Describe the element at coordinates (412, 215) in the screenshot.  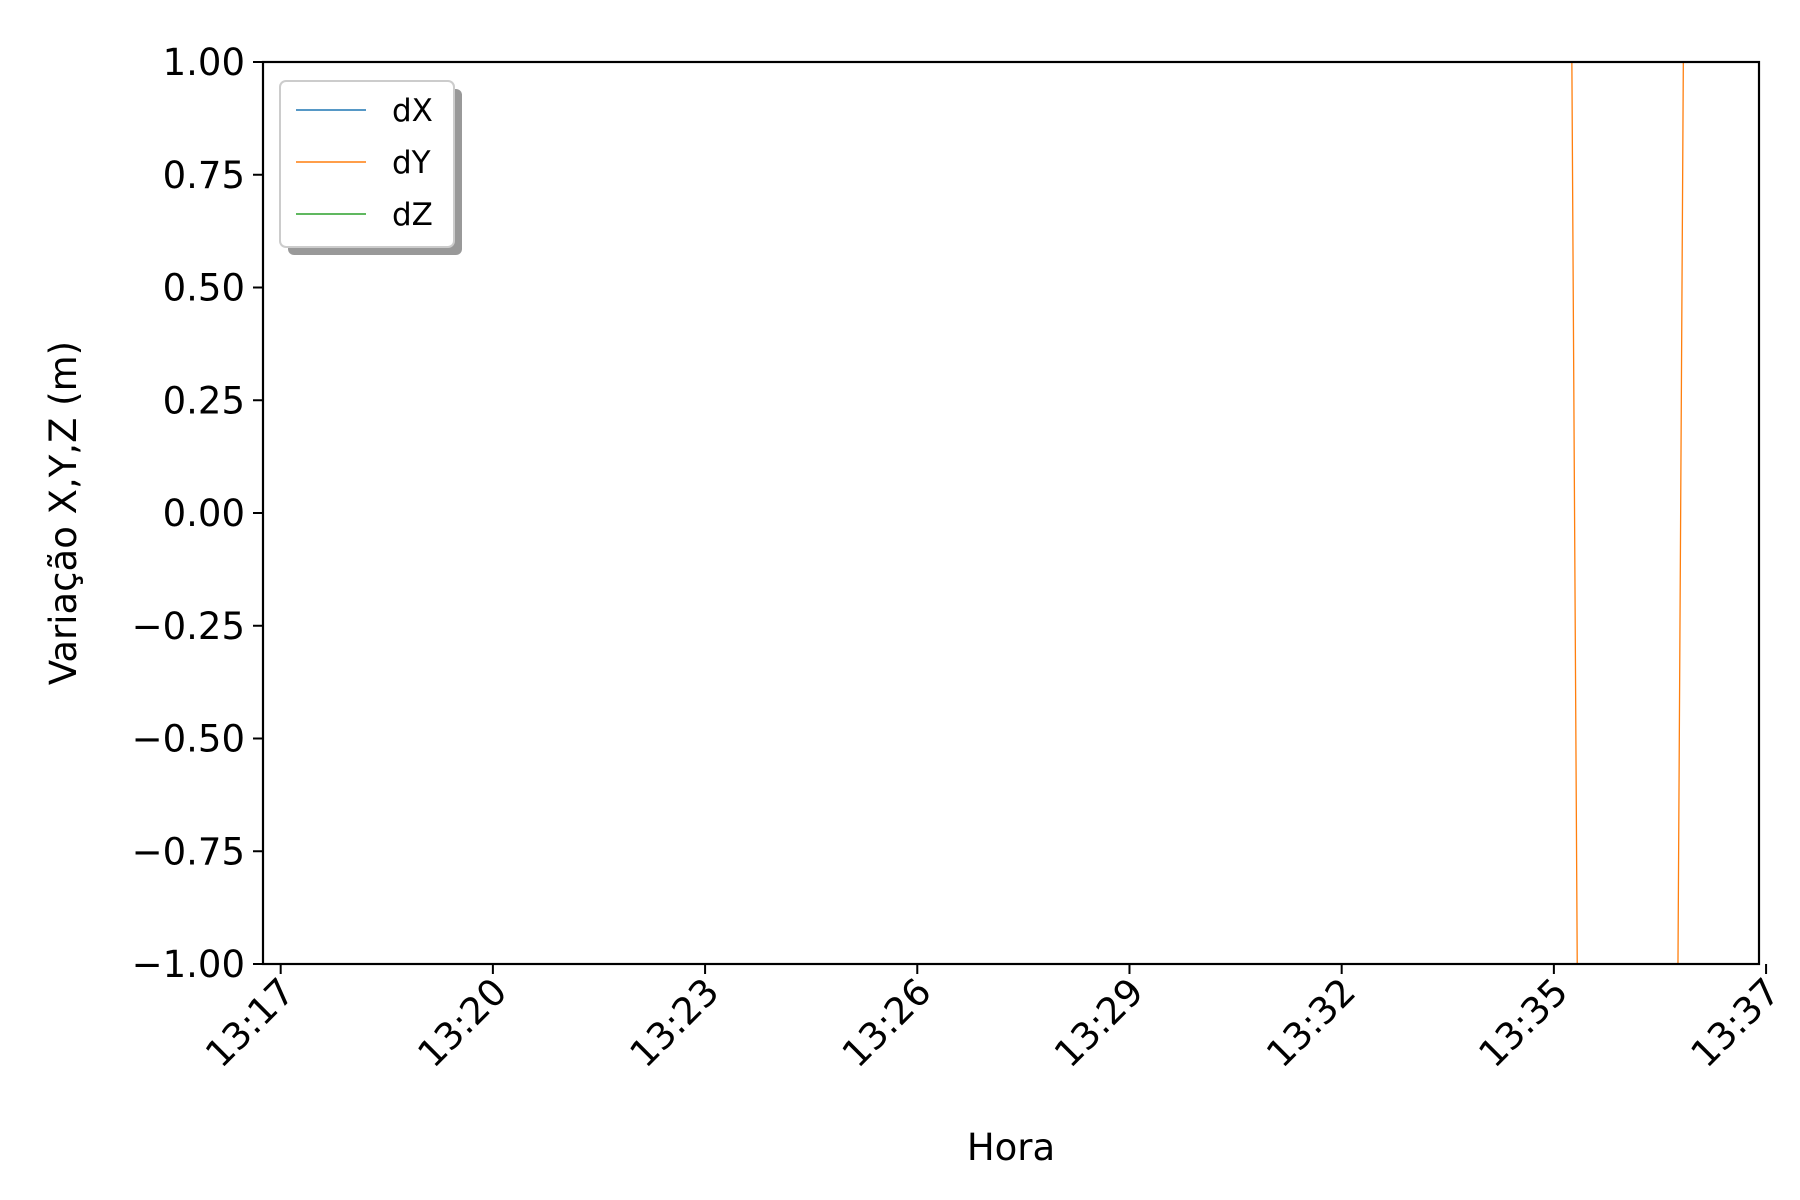
I see `legend-label-dz: dZ` at that location.